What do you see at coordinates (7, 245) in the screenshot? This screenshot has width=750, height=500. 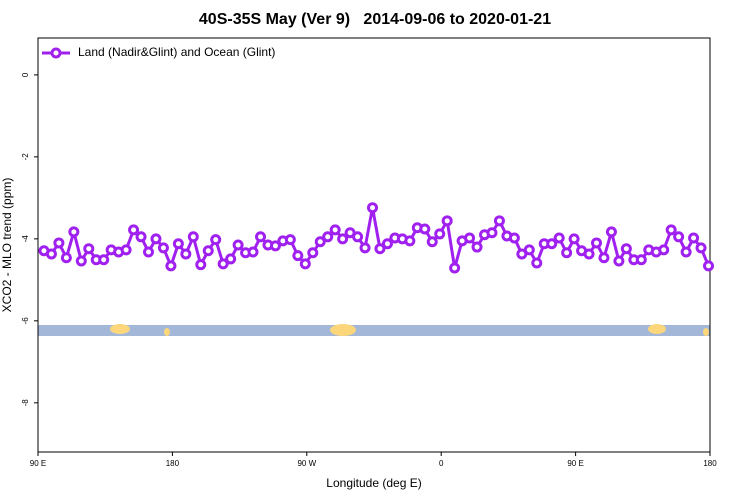 I see `y-axis-label: XCO2 - MLO trend (ppm)` at bounding box center [7, 245].